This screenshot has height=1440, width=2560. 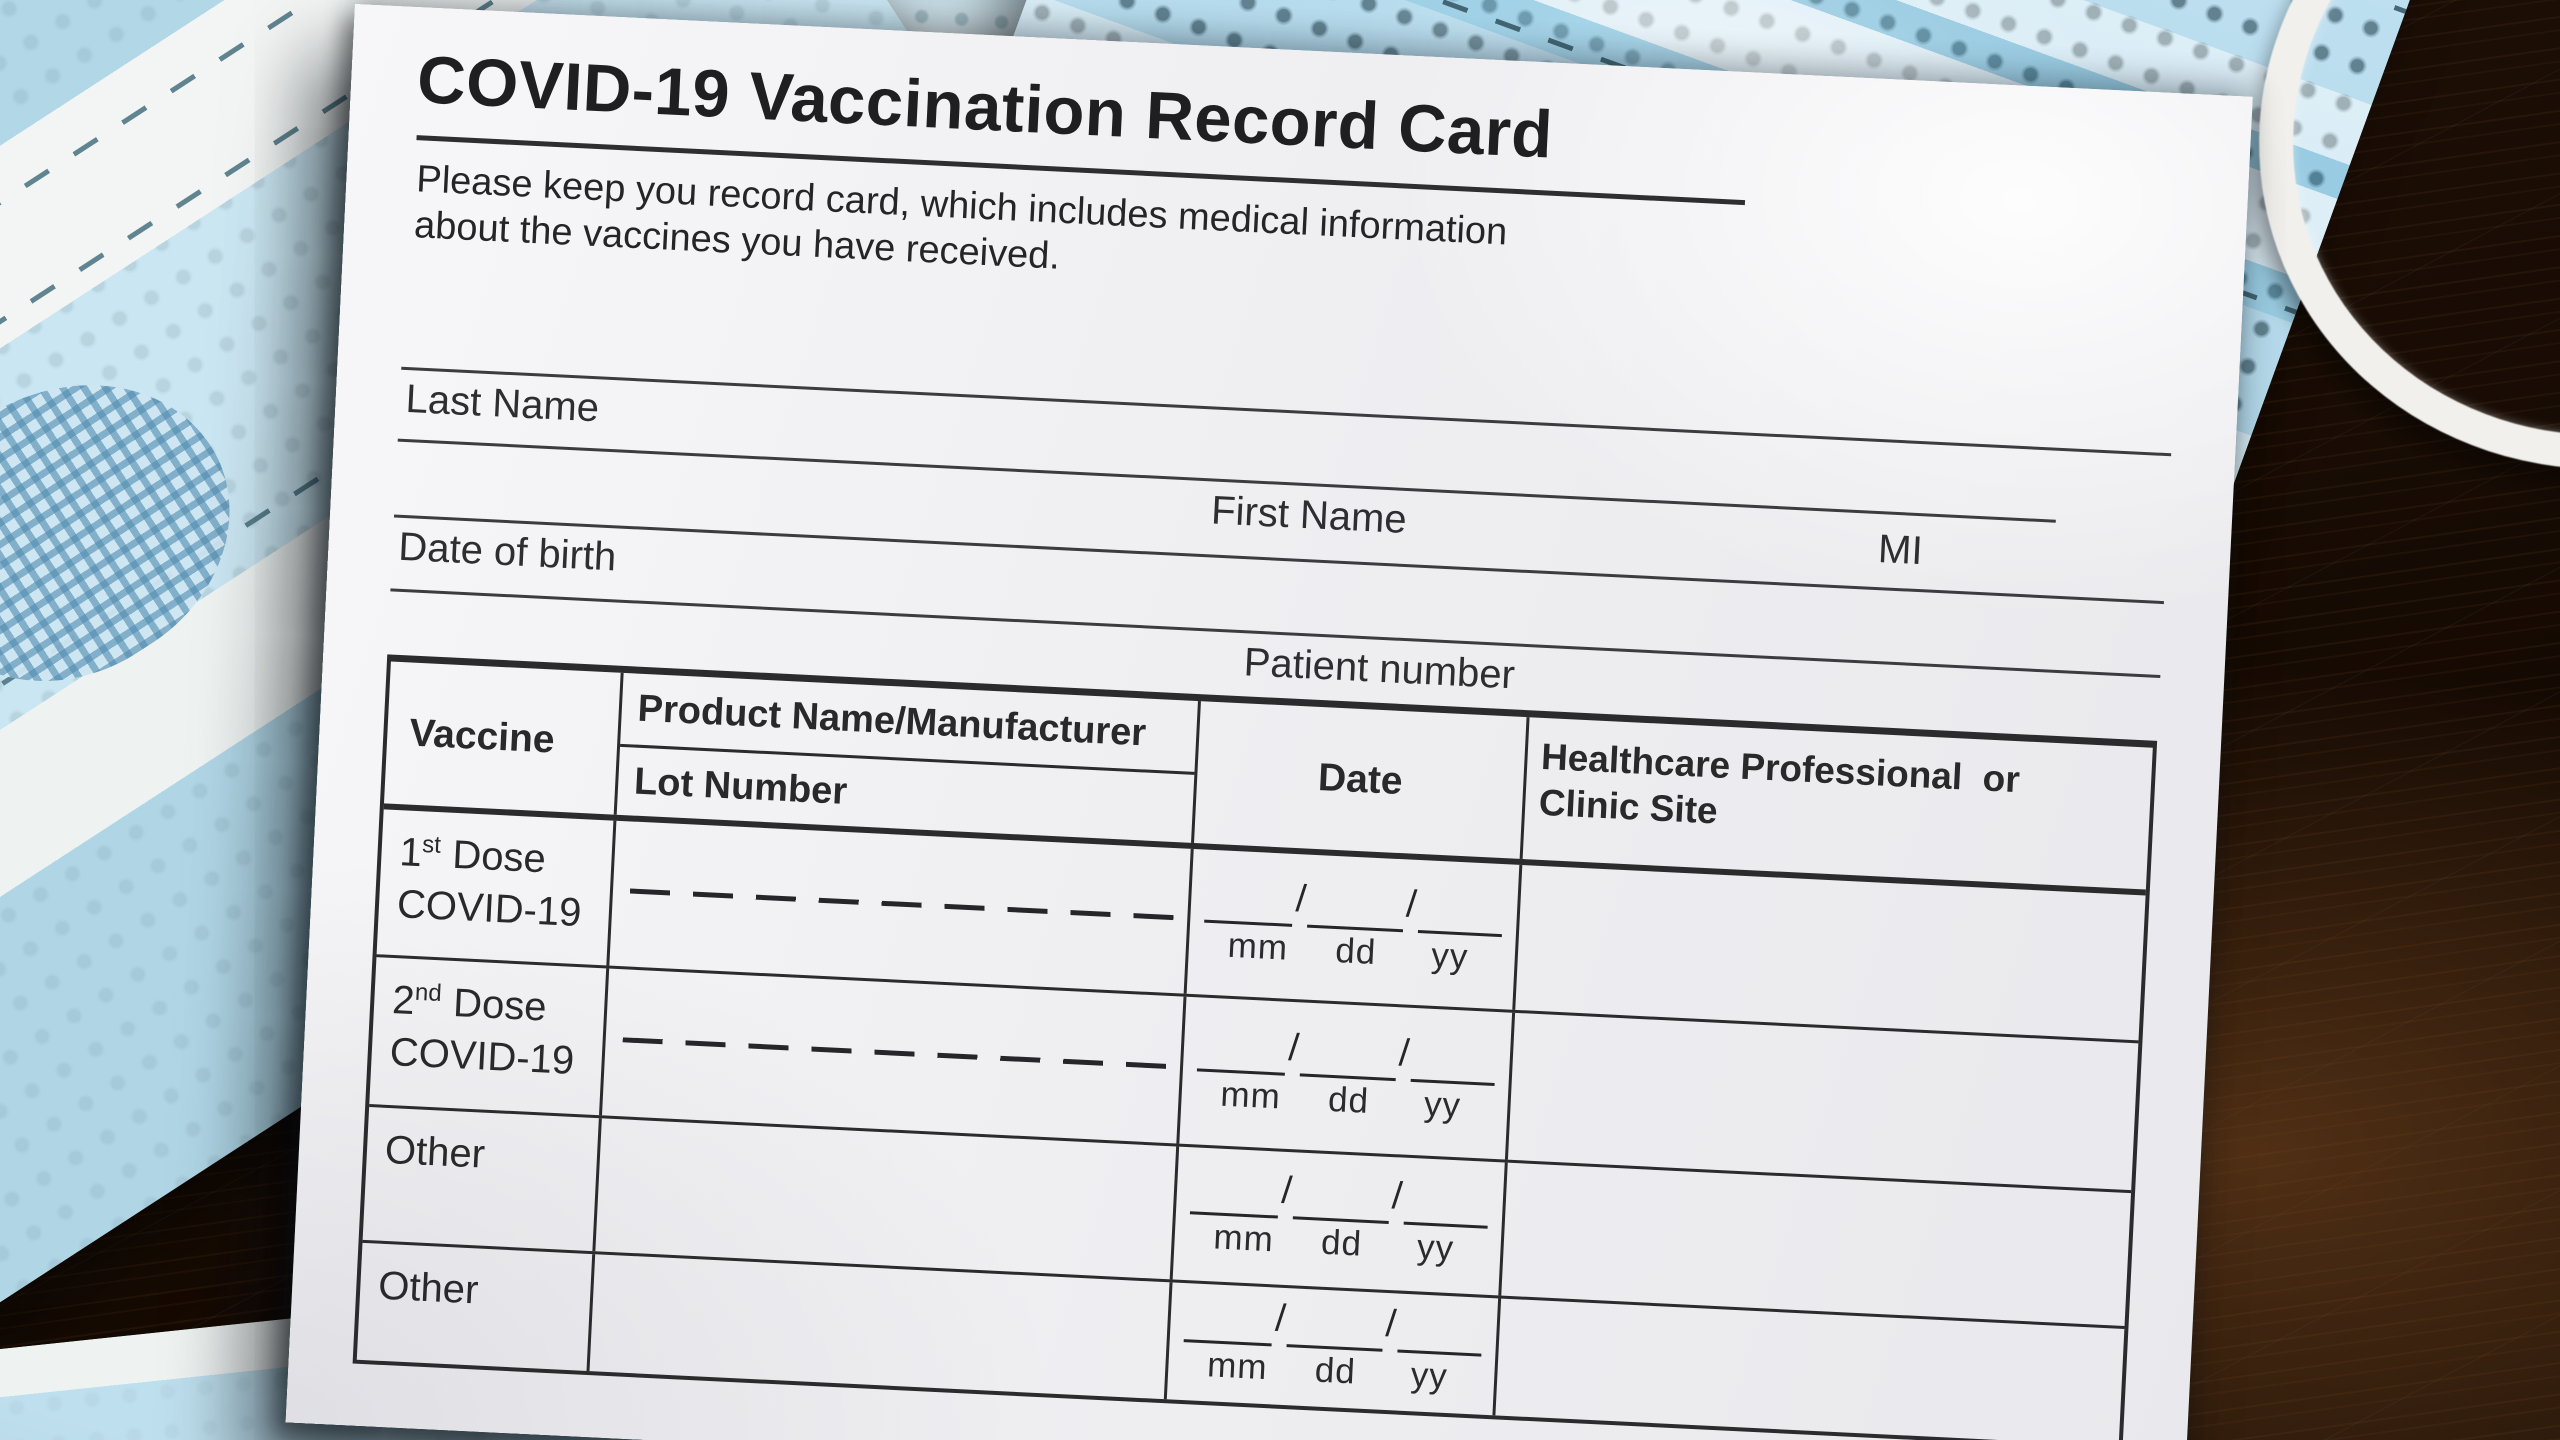 I want to click on date-cell-row-3: / / mm dd yy, so click(x=1340, y=1221).